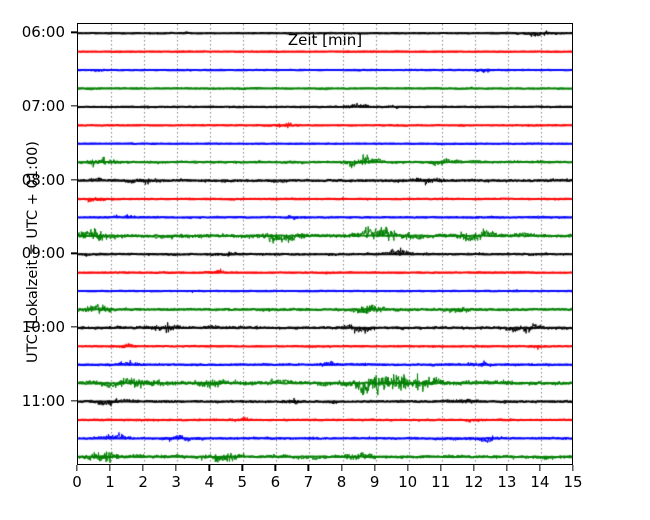 The image size is (650, 520). I want to click on x-axis-tick-label: 0, so click(77, 482).